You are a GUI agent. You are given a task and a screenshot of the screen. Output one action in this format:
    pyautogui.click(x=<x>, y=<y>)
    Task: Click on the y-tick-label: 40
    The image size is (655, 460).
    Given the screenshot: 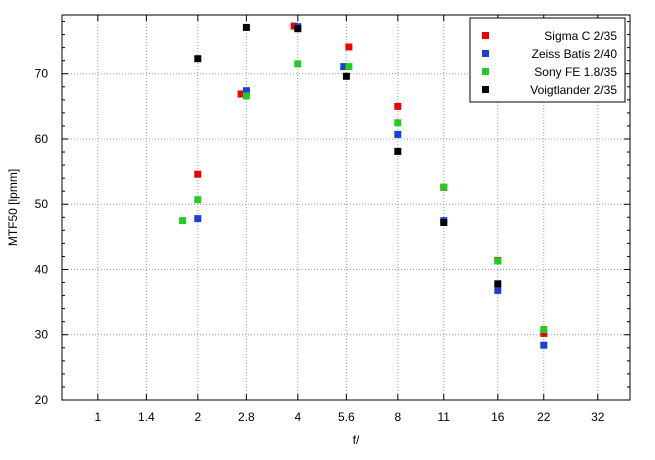 What is the action you would take?
    pyautogui.click(x=42, y=269)
    